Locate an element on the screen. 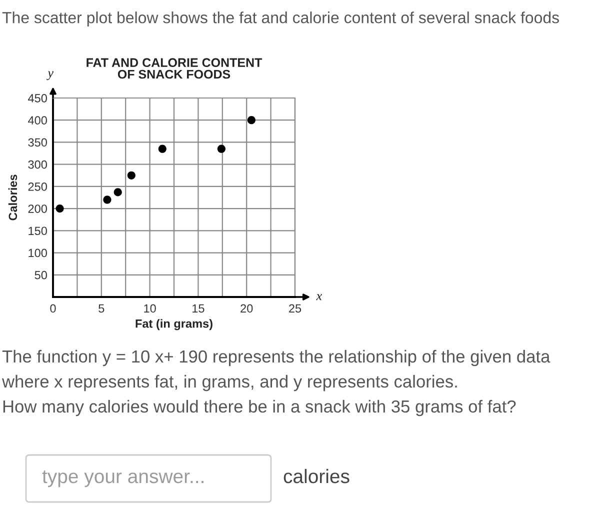 The image size is (592, 510). text: How many calories would there be in a snack with 35 grams of fat? is located at coordinates (259, 408).